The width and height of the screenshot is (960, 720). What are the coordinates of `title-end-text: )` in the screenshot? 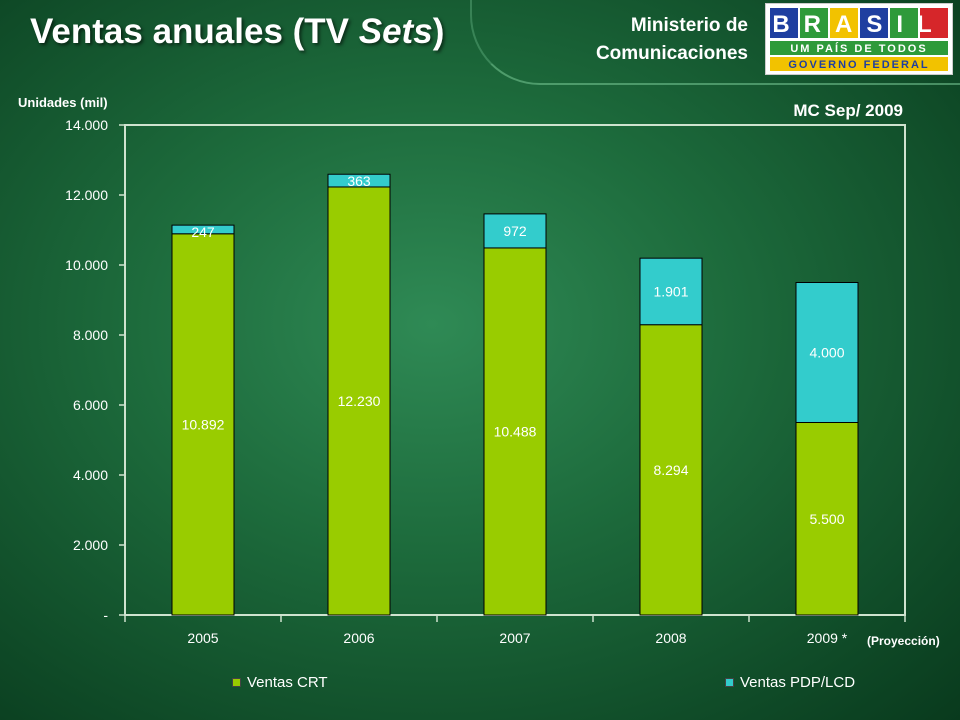 It's located at (438, 31).